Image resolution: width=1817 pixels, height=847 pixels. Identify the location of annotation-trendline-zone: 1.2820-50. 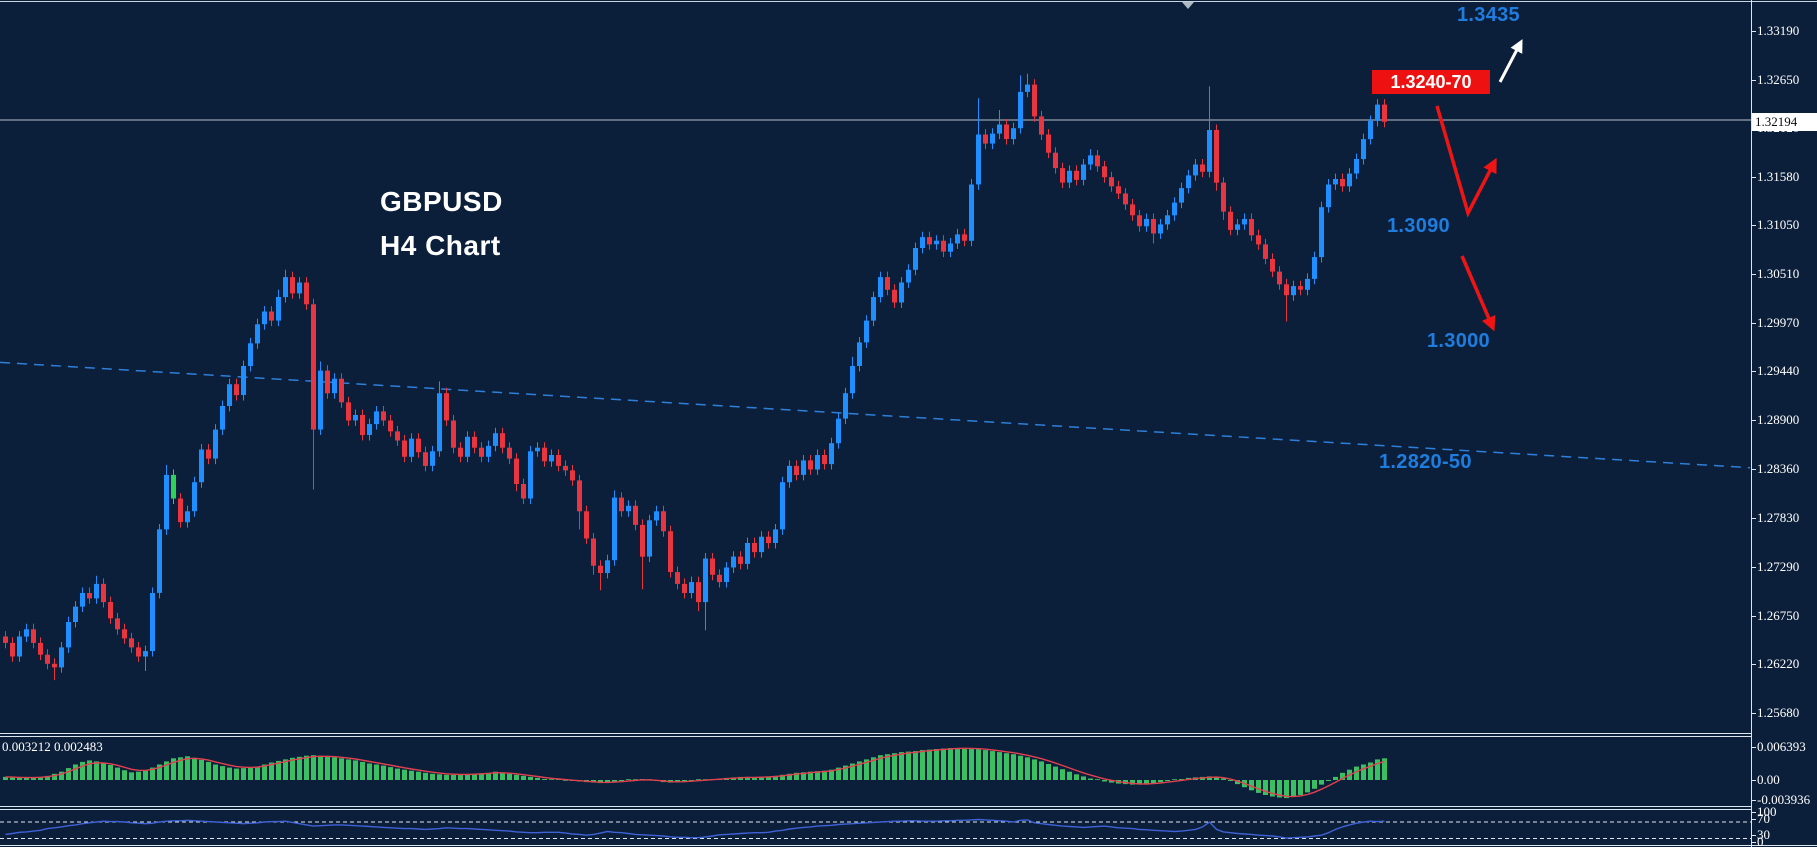
(1425, 462).